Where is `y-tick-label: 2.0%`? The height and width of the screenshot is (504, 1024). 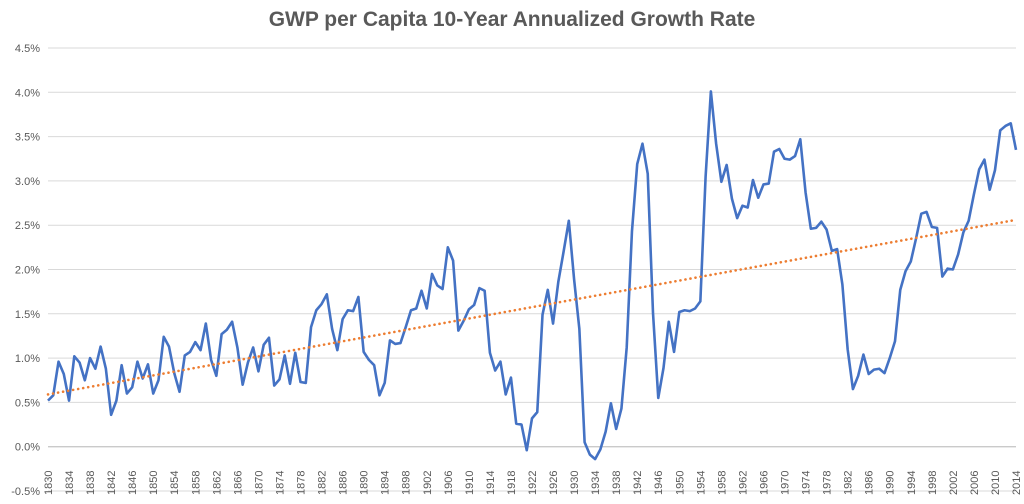
y-tick-label: 2.0% is located at coordinates (27, 271).